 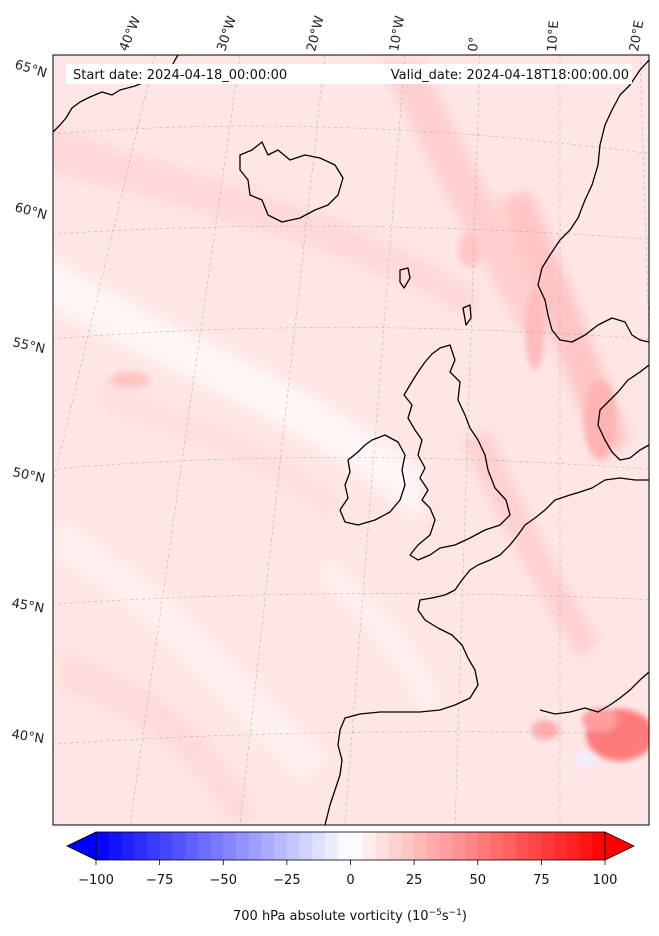 What do you see at coordinates (457, 452) in the screenshot?
I see `great-britain-coast` at bounding box center [457, 452].